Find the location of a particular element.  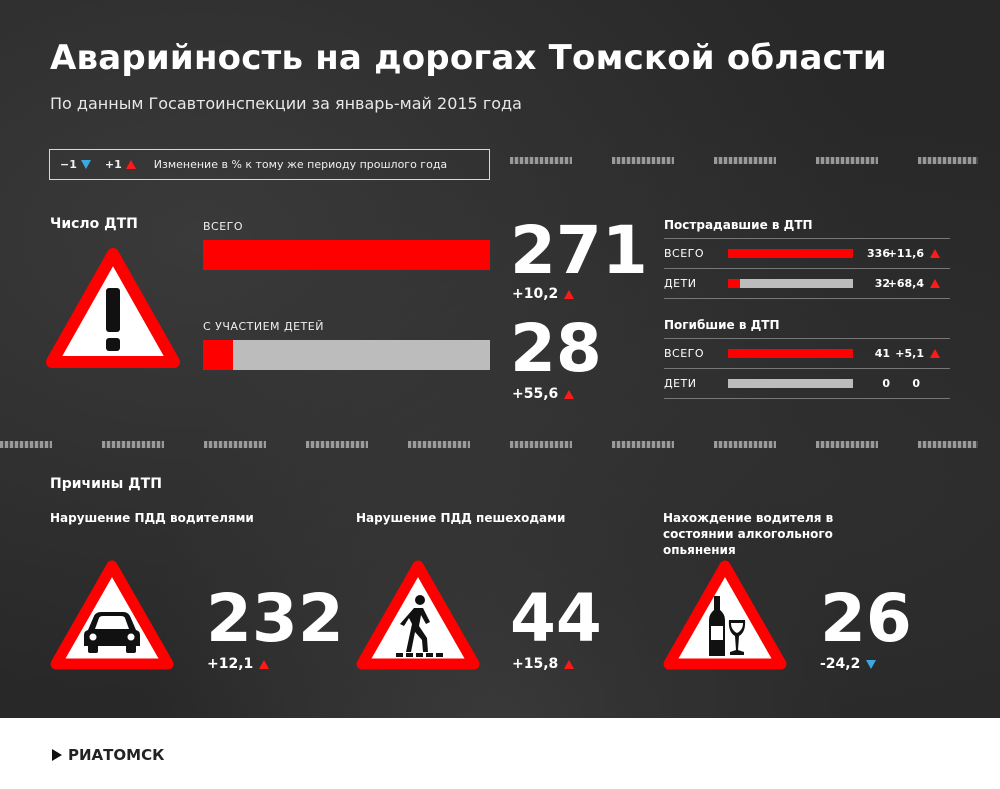

road-marking-middle is located at coordinates (500, 445).